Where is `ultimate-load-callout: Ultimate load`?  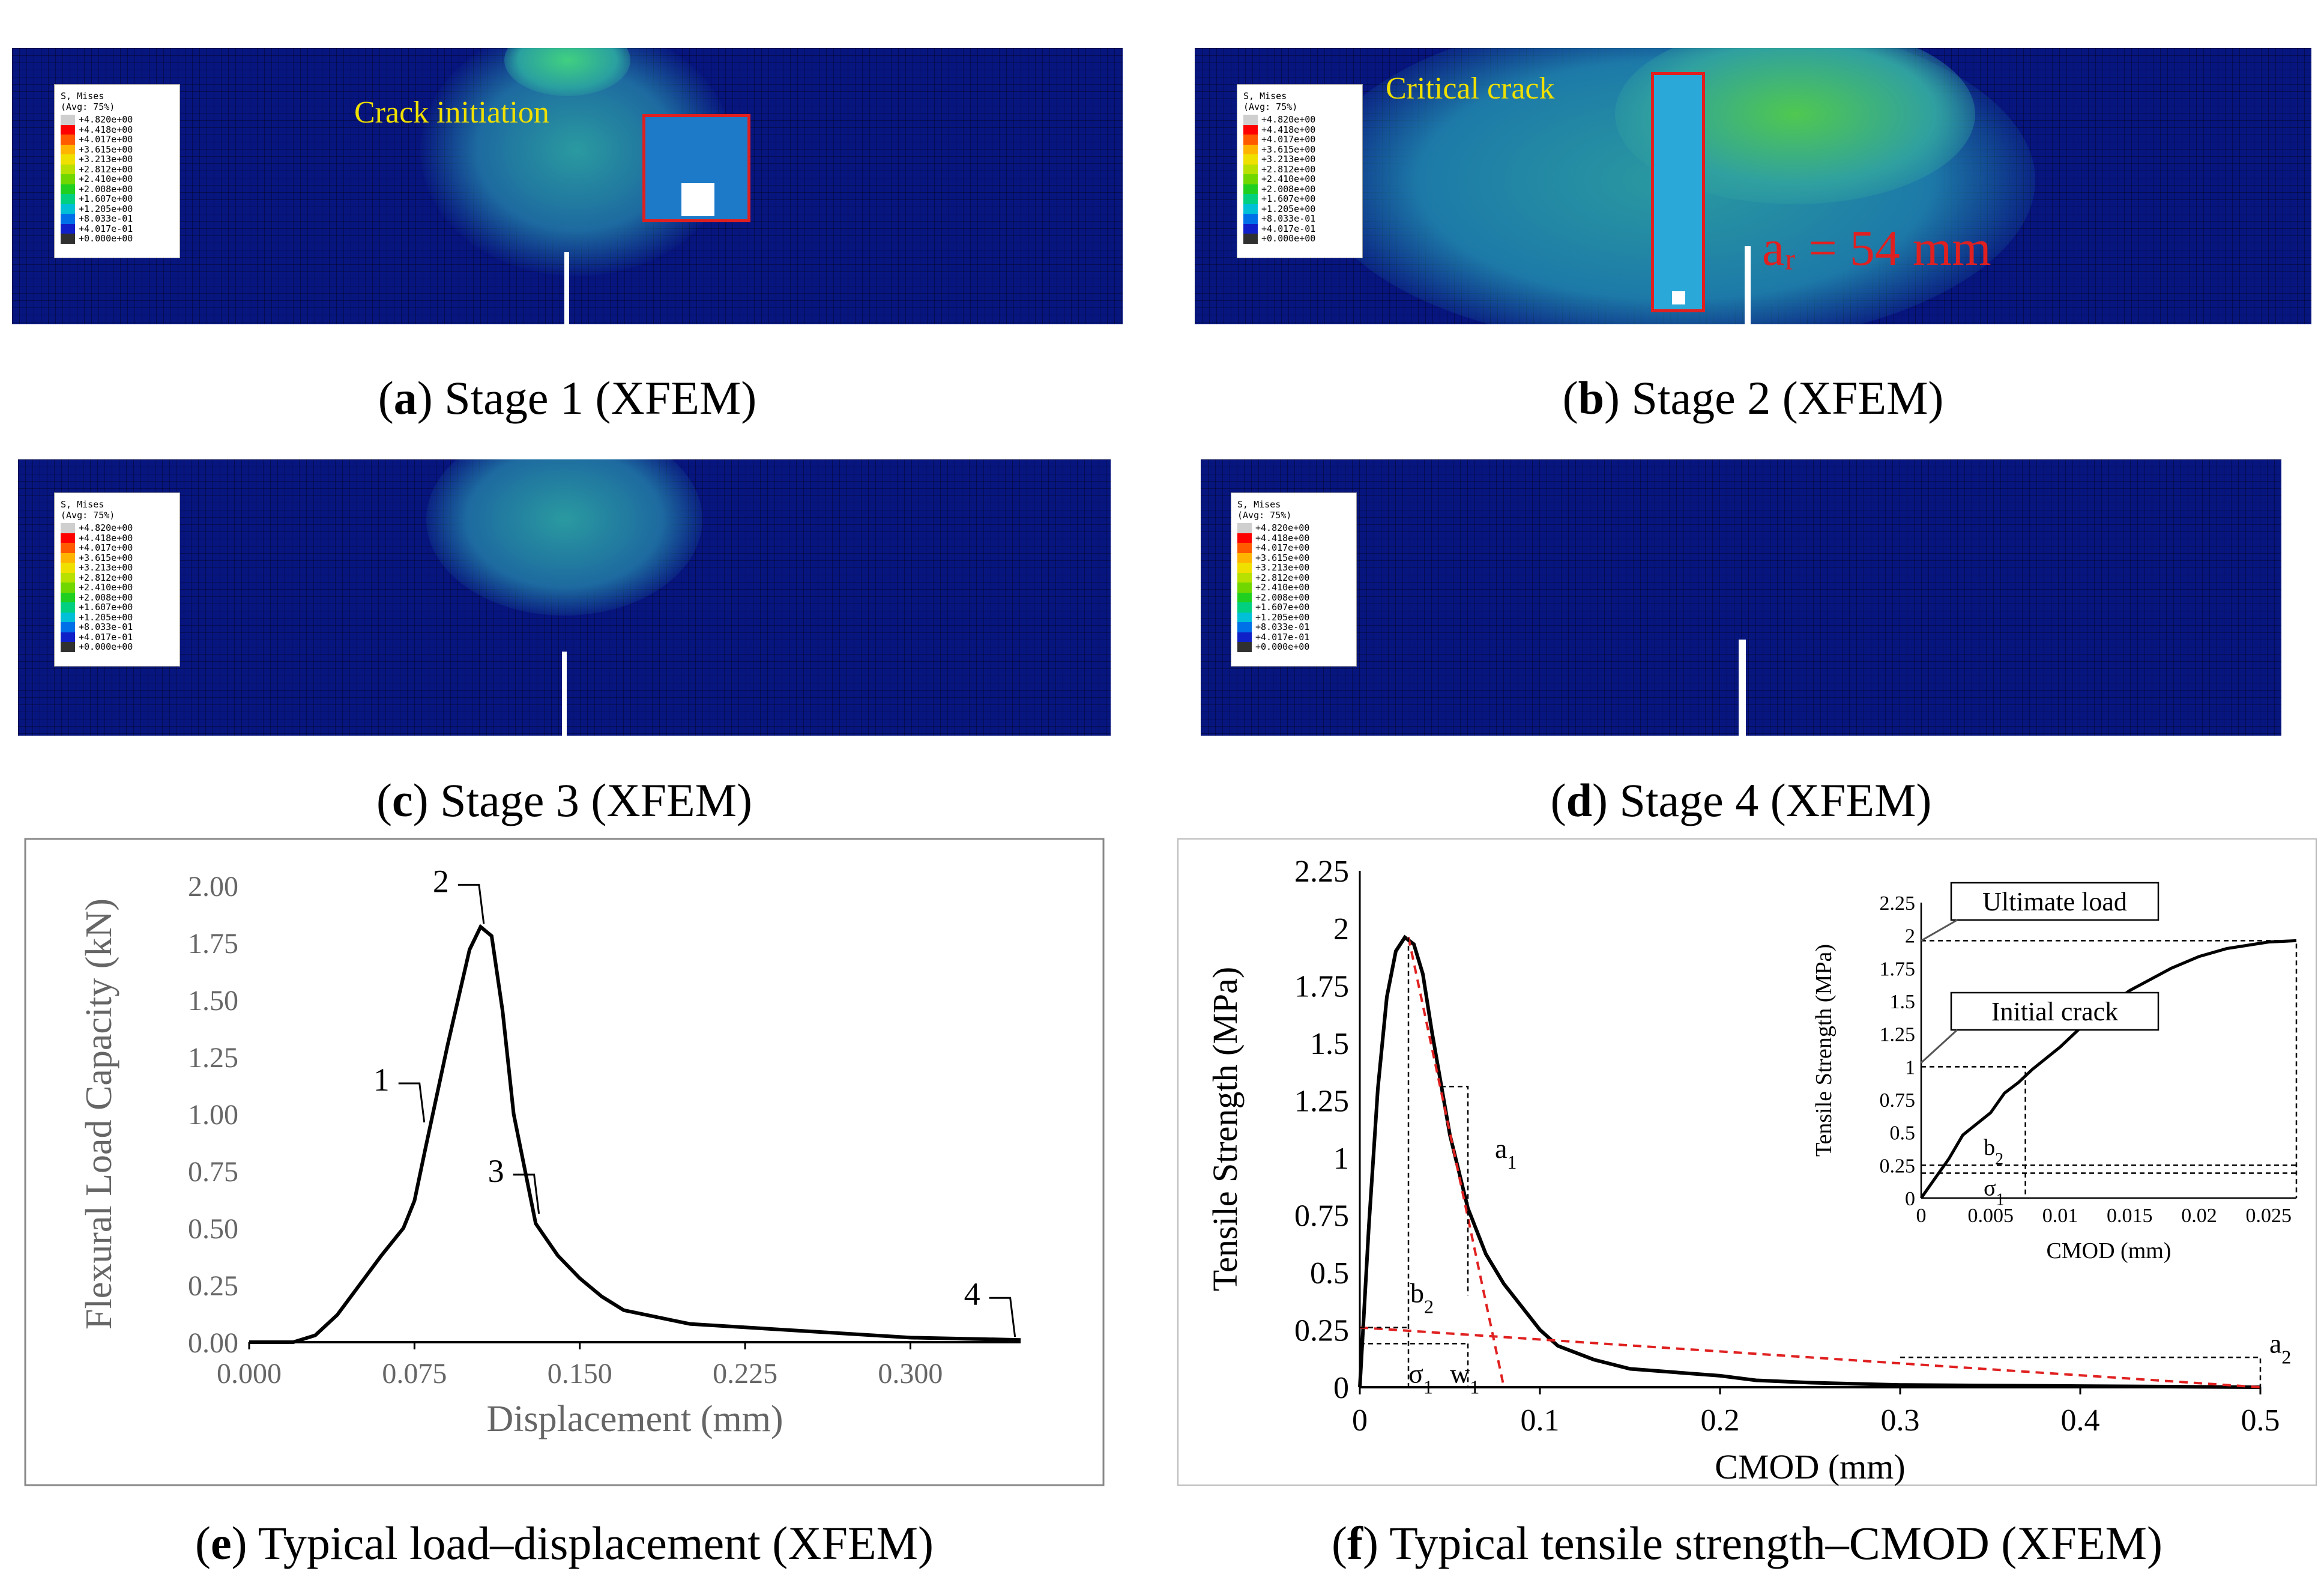
ultimate-load-callout: Ultimate load is located at coordinates (2054, 902).